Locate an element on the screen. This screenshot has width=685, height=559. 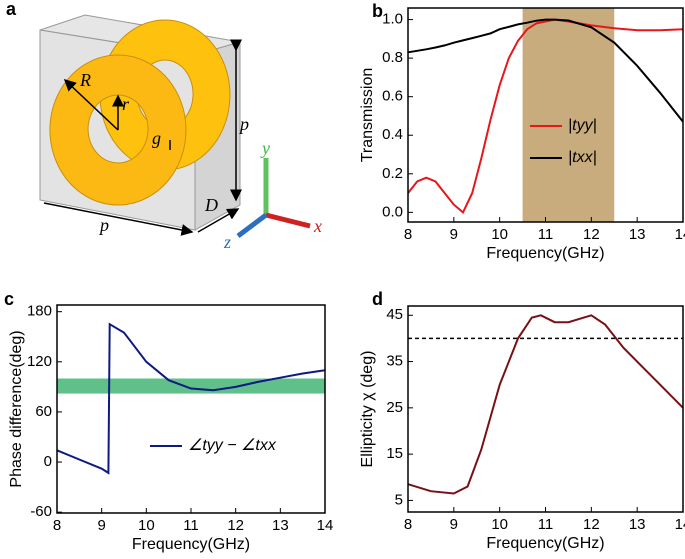
y-tick-label: 60 is located at coordinates (43, 411).